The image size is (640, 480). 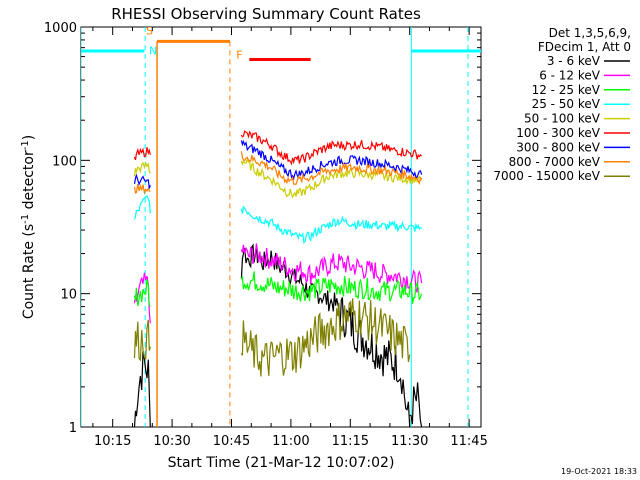 I want to click on legend-label-0: 3 - 6 keV, so click(x=574, y=61).